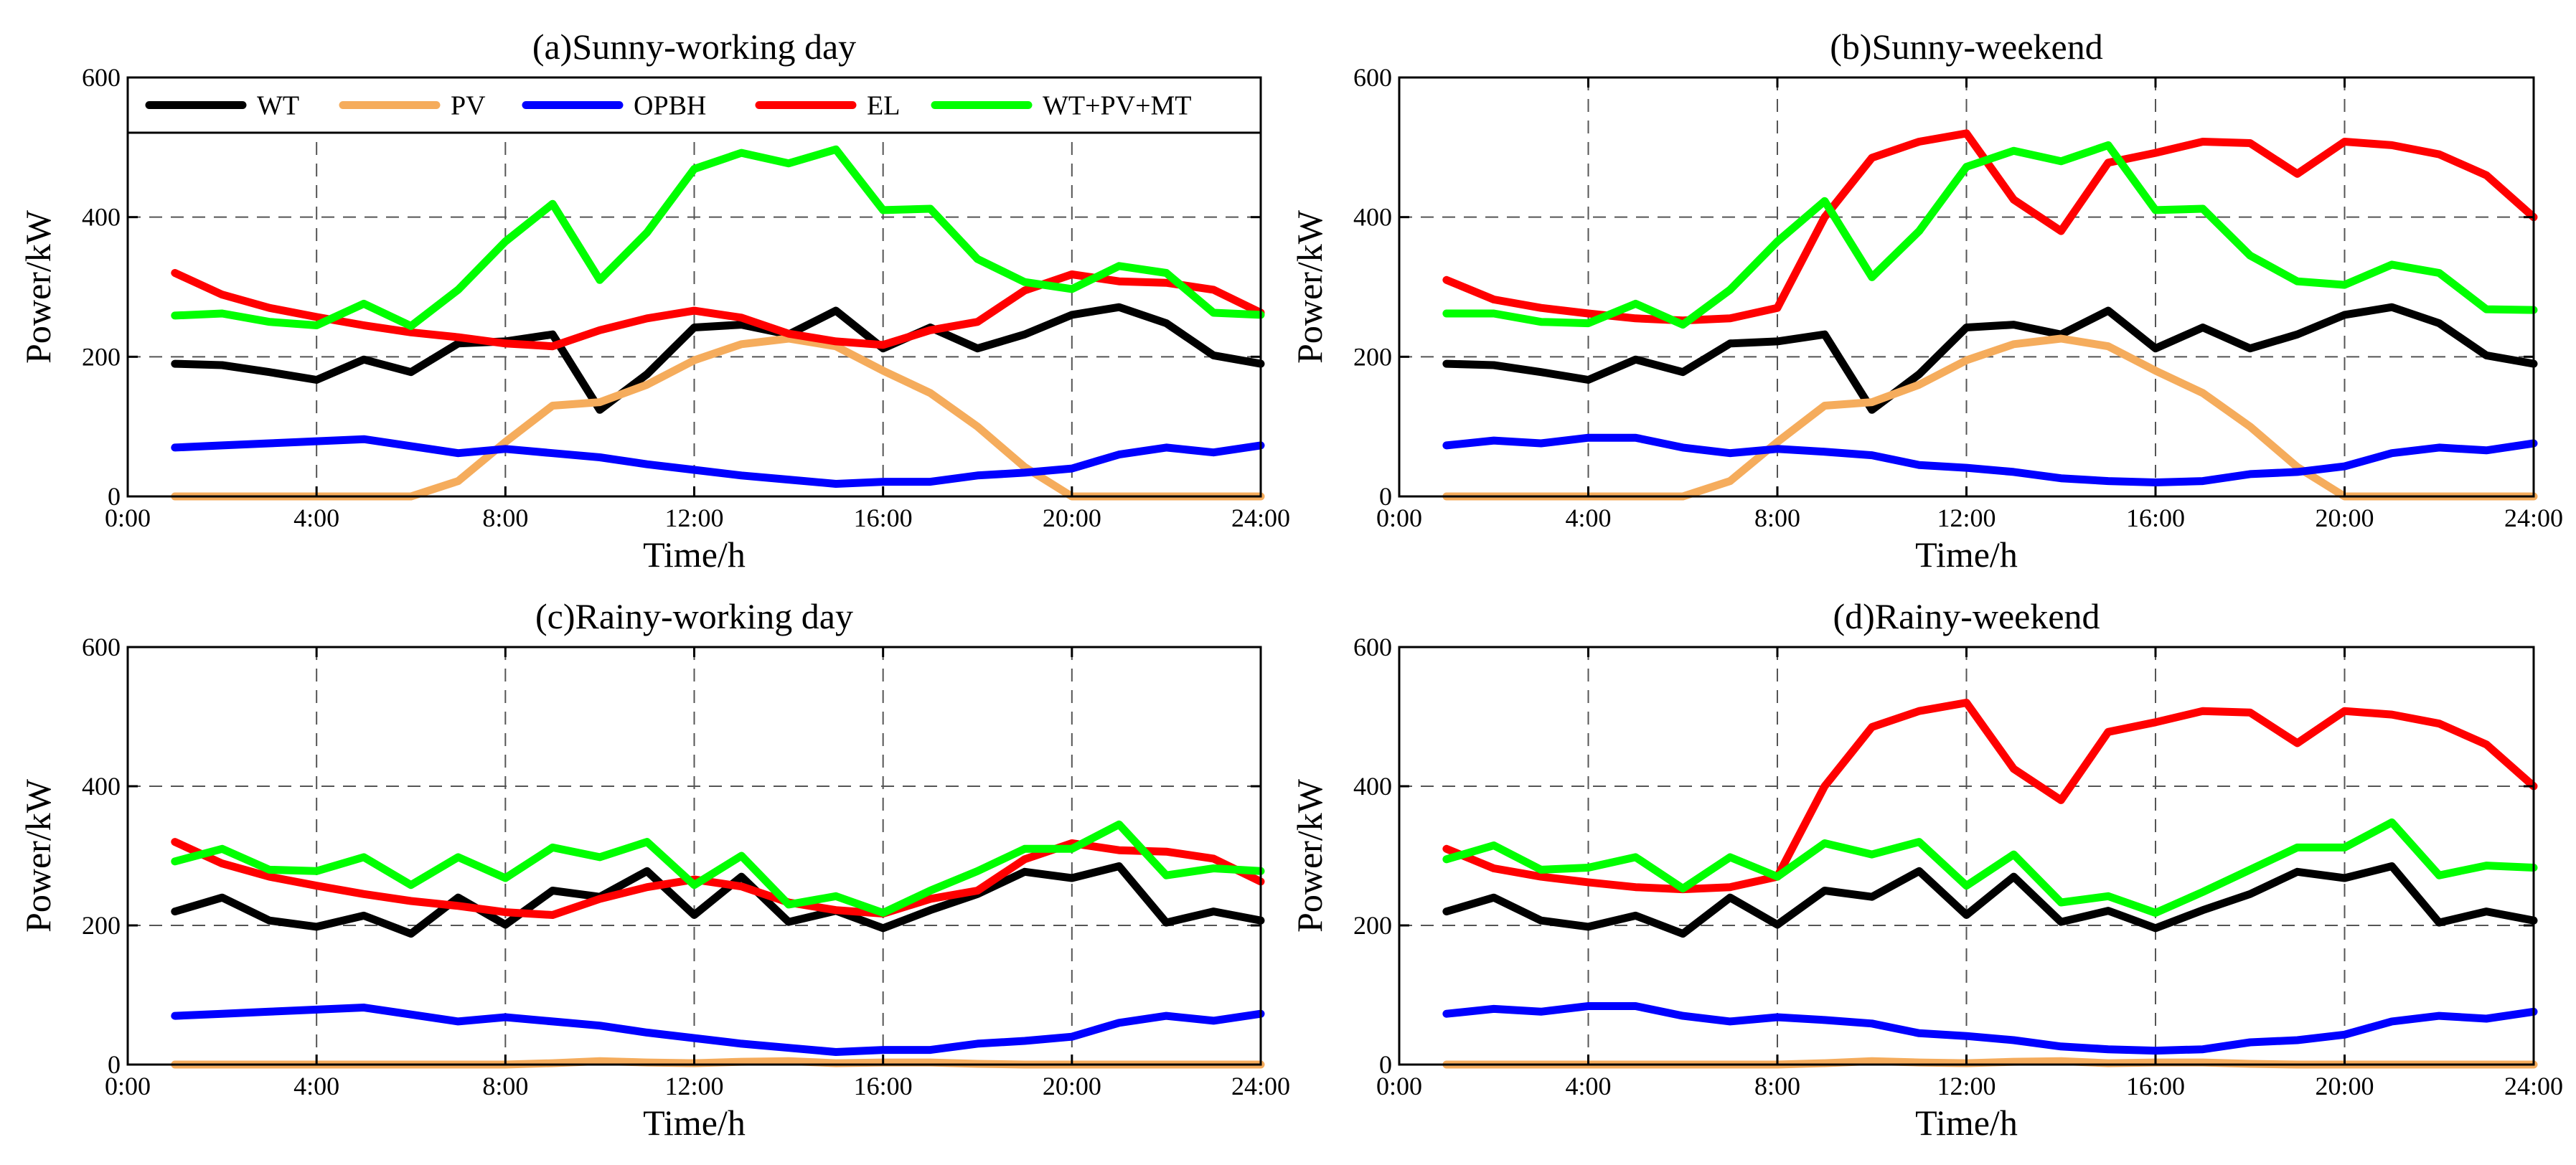  What do you see at coordinates (883, 106) in the screenshot?
I see `legend-label: EL` at bounding box center [883, 106].